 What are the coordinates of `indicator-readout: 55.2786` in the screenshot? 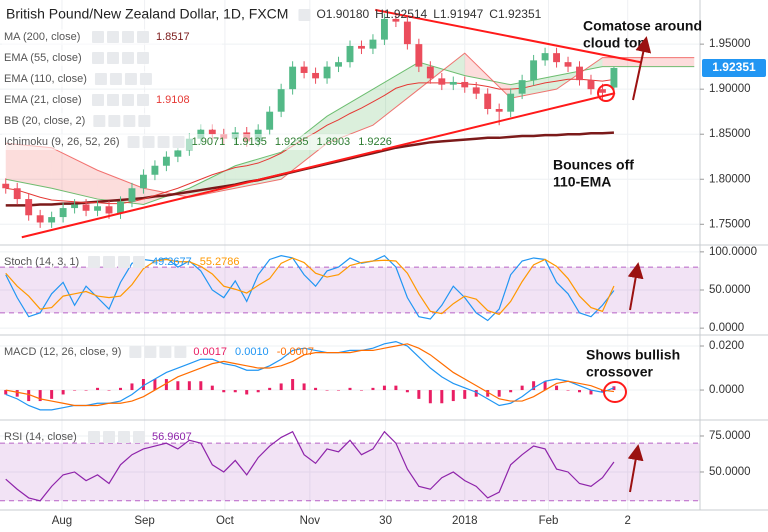 It's located at (220, 262).